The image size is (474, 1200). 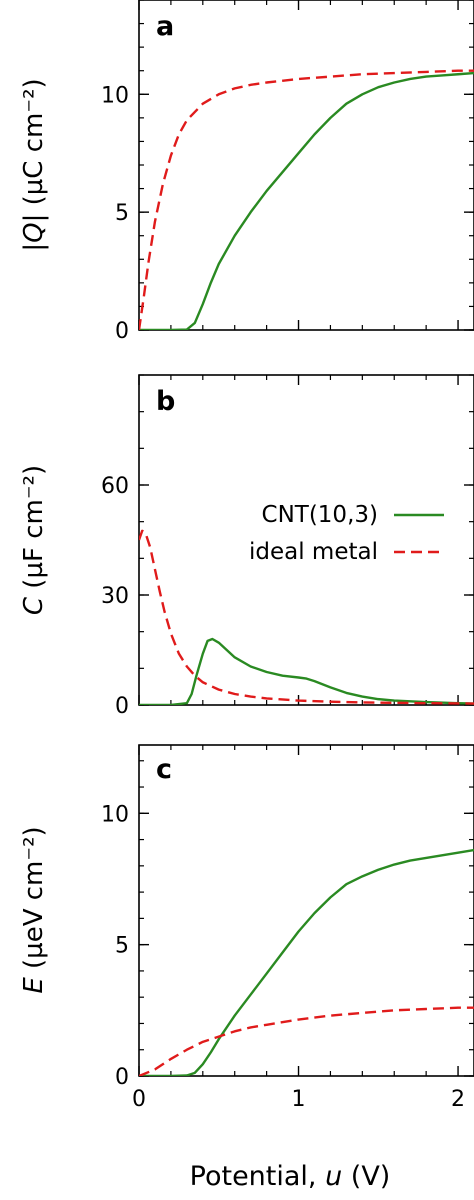 I want to click on panel-b-letter: b, so click(x=165, y=401).